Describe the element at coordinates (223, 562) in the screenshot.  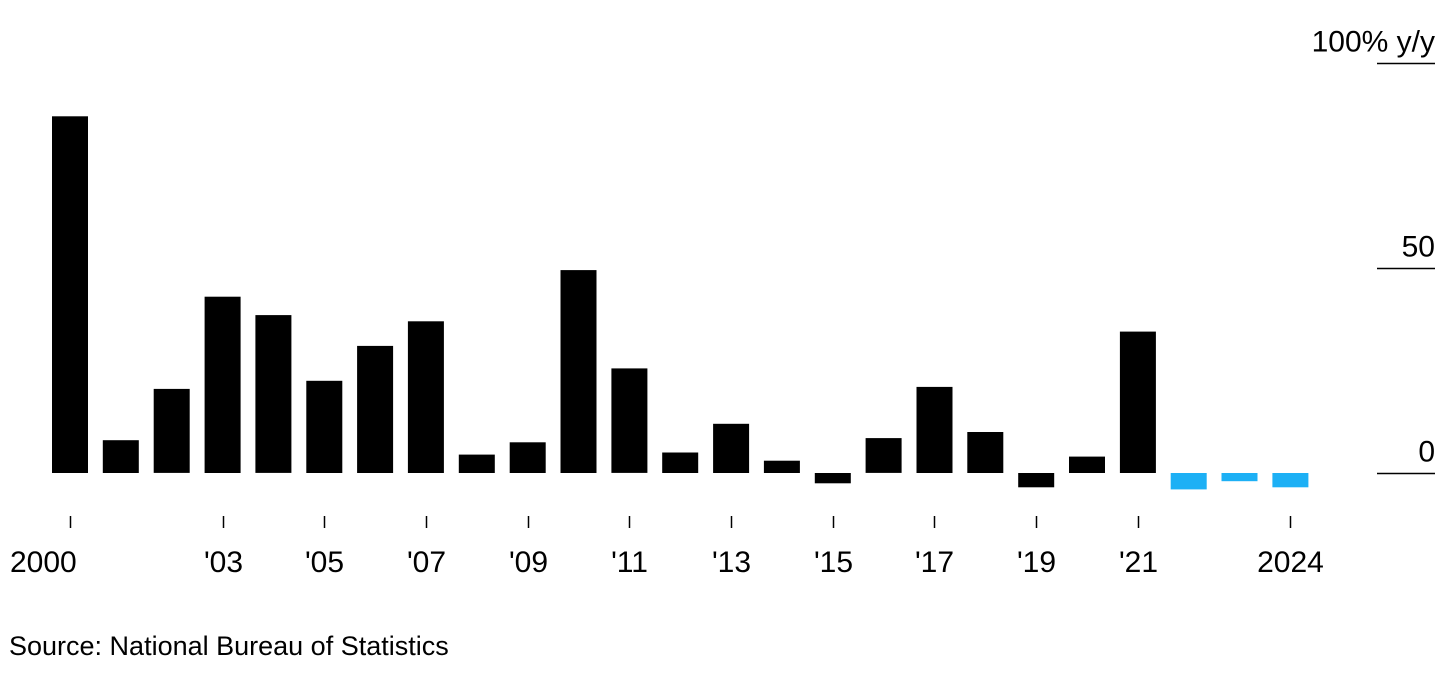
I see `x-tick-label: '03` at that location.